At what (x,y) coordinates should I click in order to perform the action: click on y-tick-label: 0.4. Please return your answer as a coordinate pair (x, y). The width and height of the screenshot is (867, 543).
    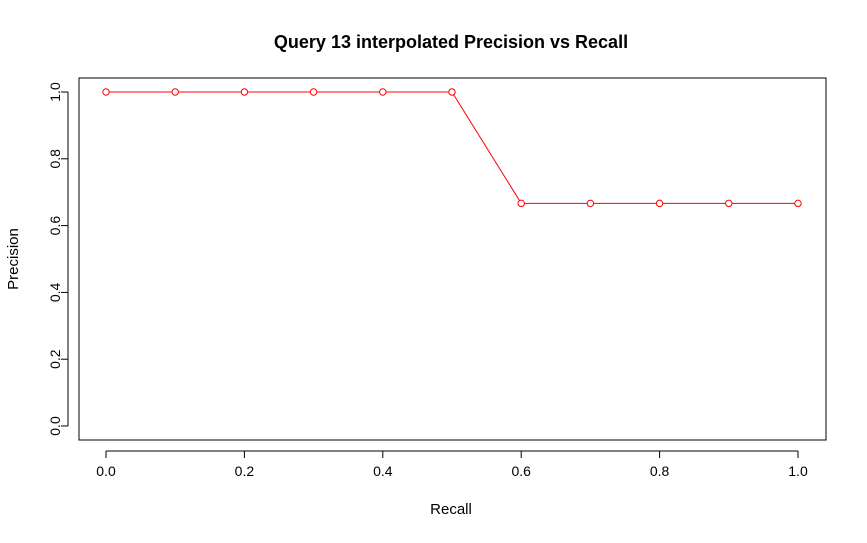
    Looking at the image, I should click on (55, 292).